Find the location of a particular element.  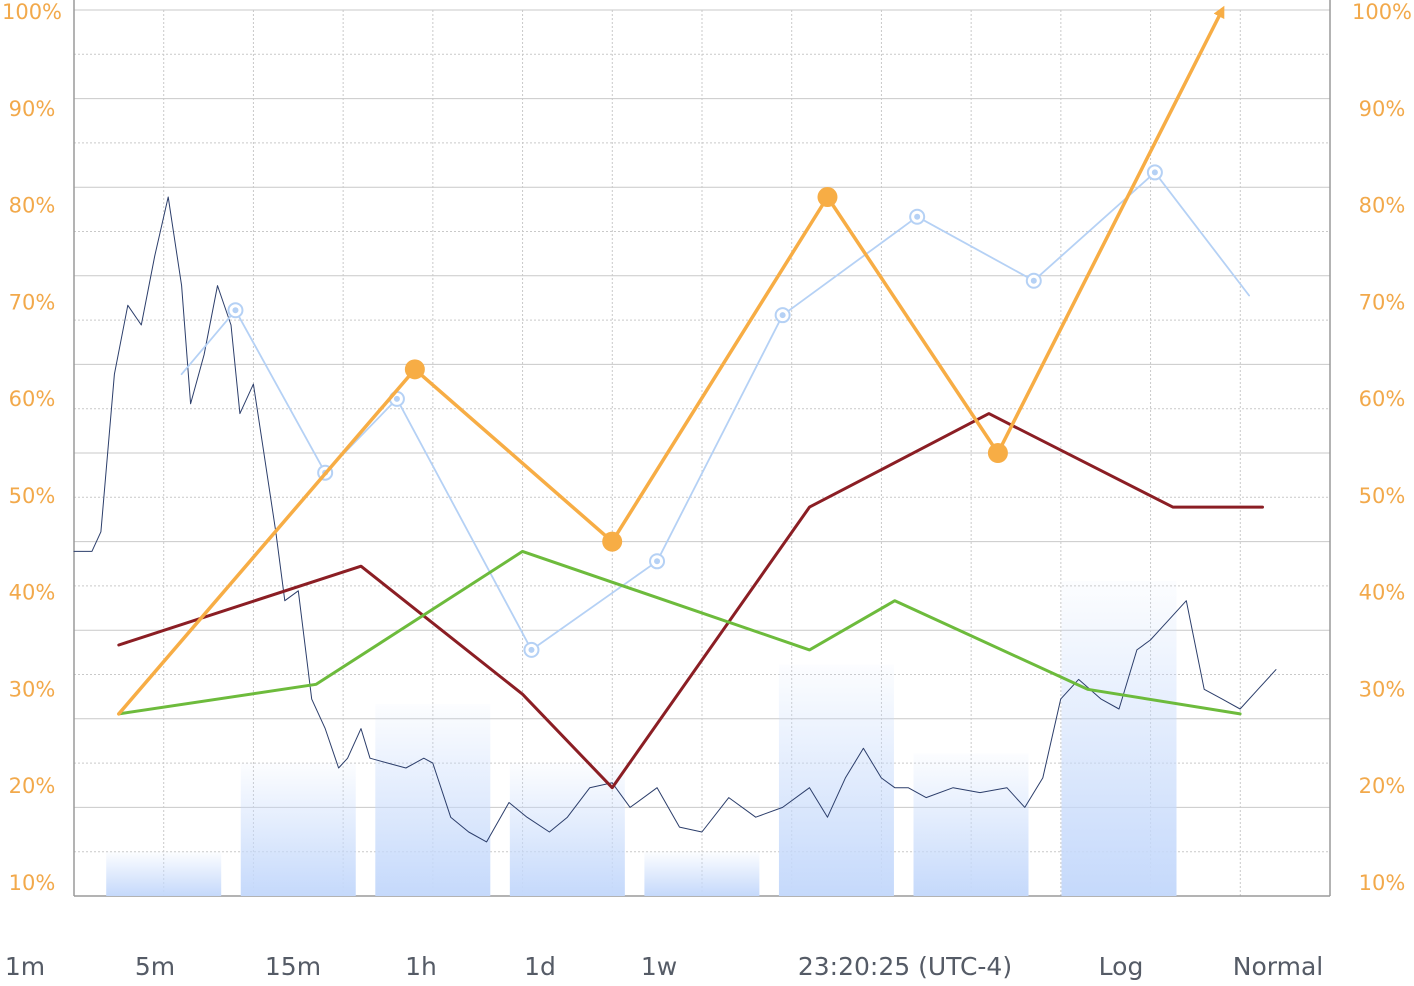

y-tick-label-left: 10% is located at coordinates (32, 883).